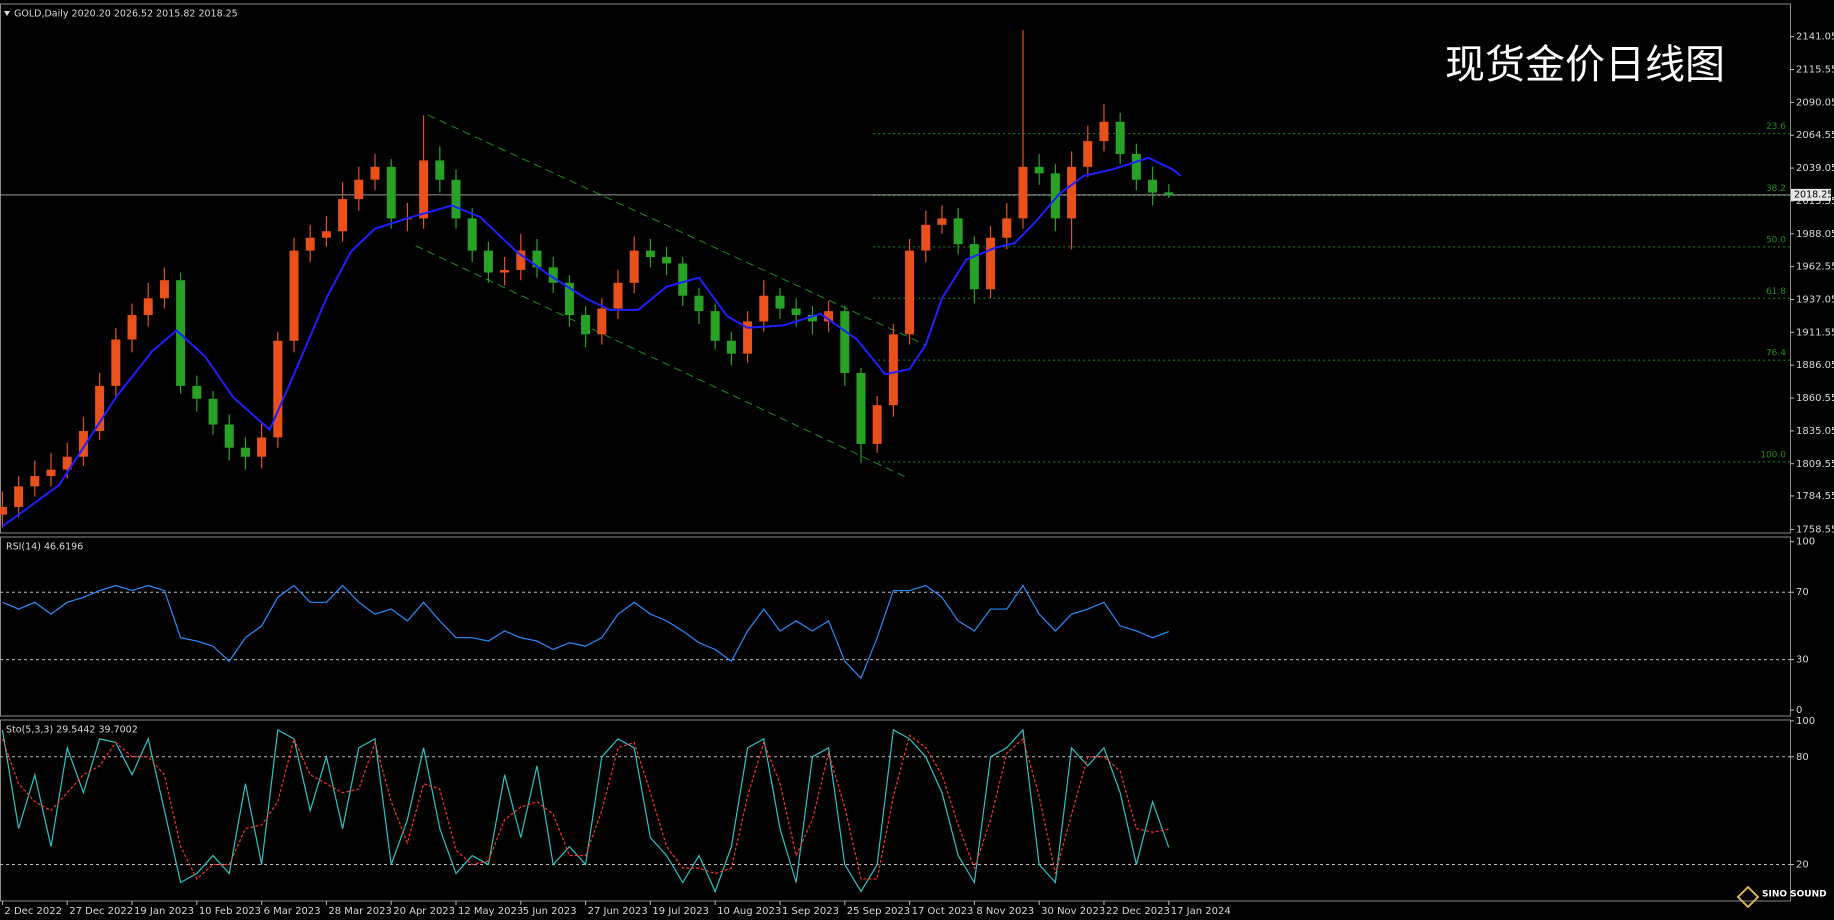 This screenshot has height=920, width=1834. Describe the element at coordinates (1815, 496) in the screenshot. I see `y-tick-label: 1784.55` at that location.